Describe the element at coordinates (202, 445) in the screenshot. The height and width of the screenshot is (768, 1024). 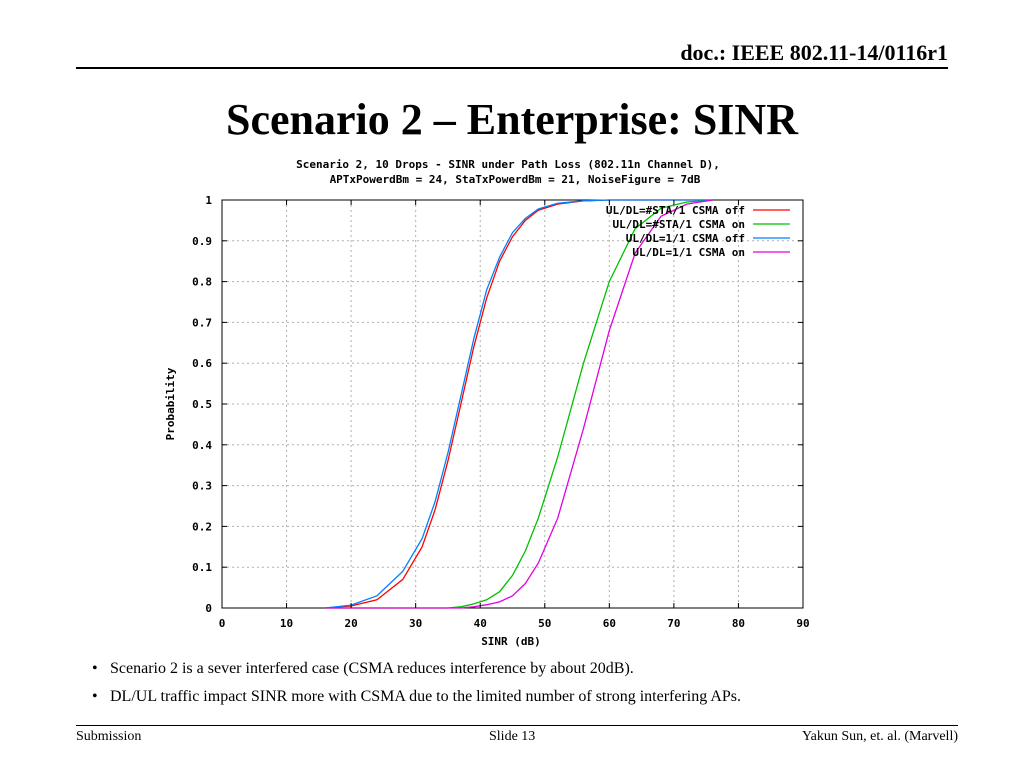
I see `y-tick-label: 0.4` at that location.